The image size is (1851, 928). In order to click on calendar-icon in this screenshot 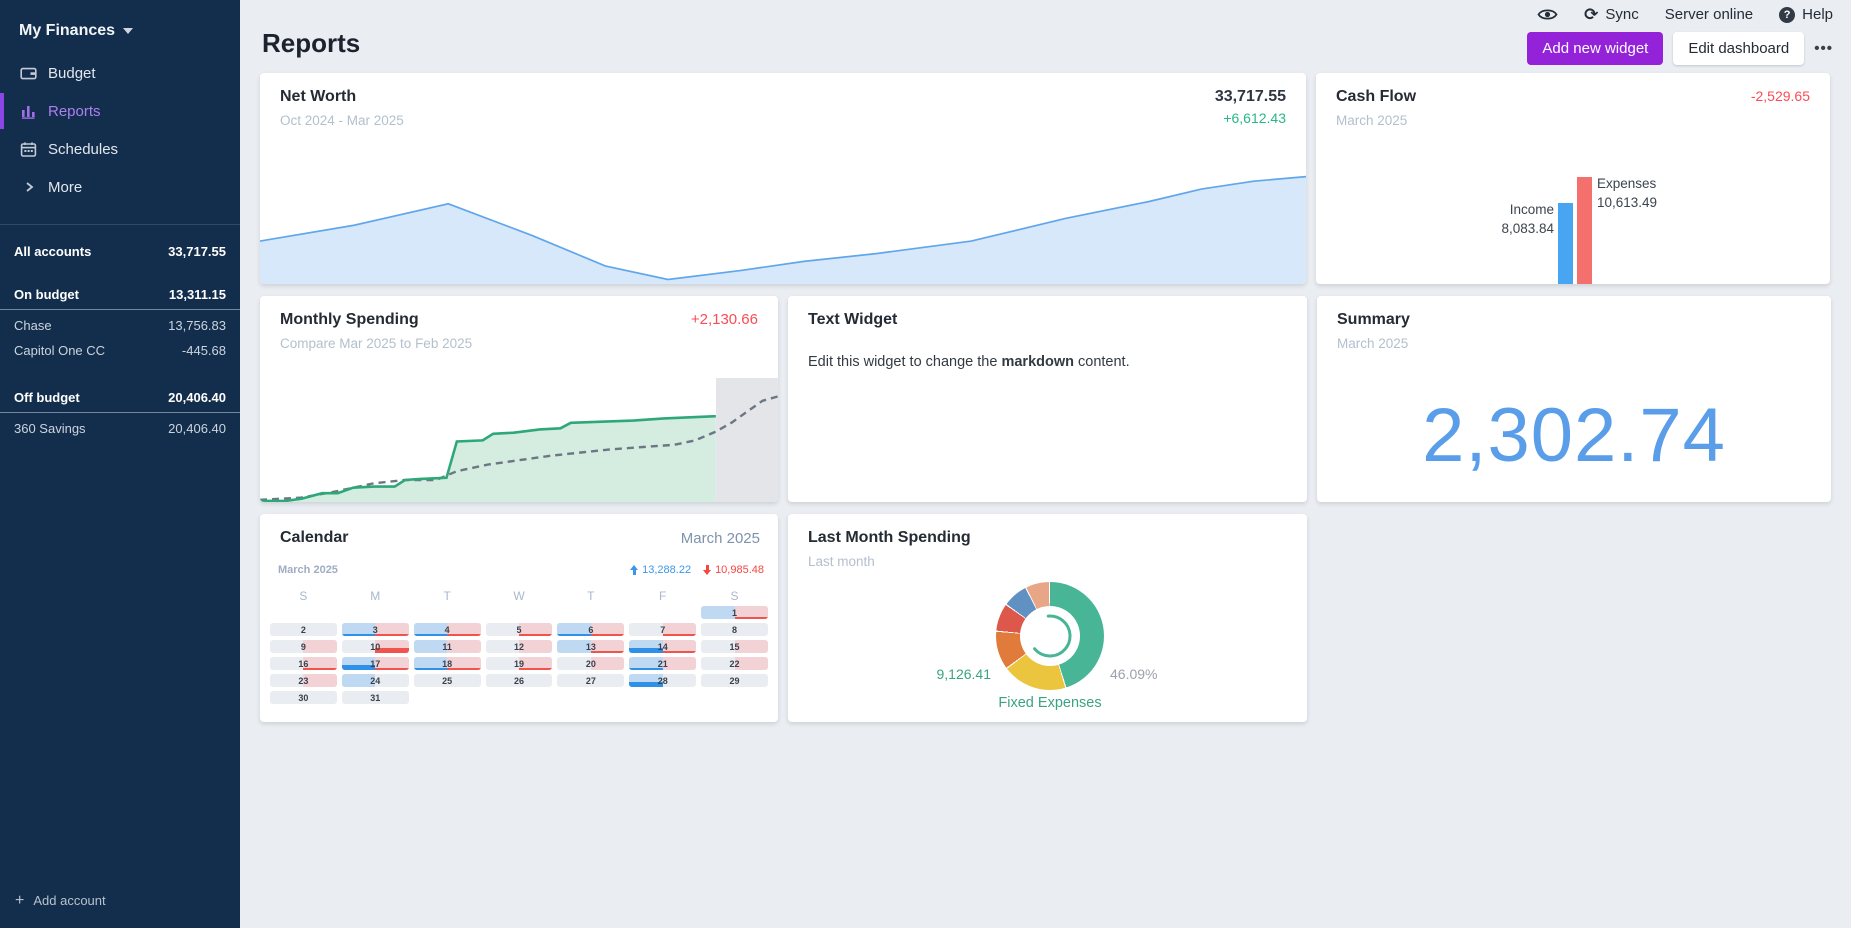, I will do `click(28, 149)`.